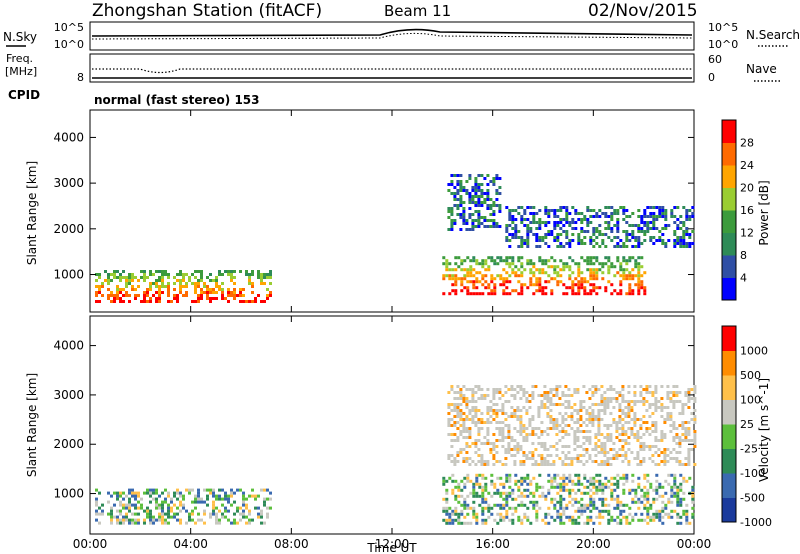 The height and width of the screenshot is (554, 800). I want to click on colorbar-swatch, so click(729, 176).